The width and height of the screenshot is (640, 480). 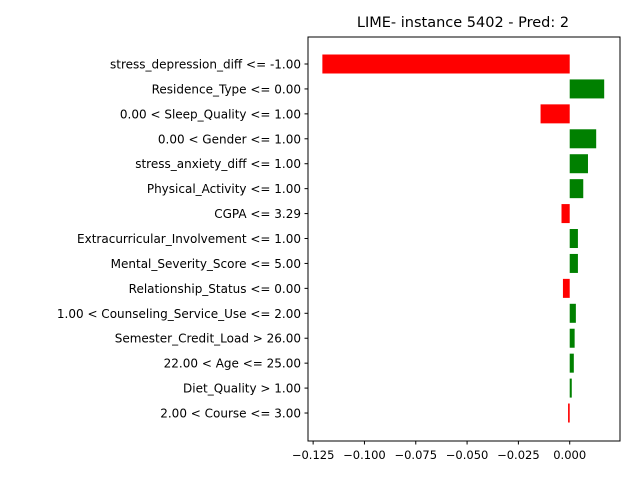 I want to click on y-tick-label: stress_anxiety_diff <= 1.00, so click(x=218, y=164).